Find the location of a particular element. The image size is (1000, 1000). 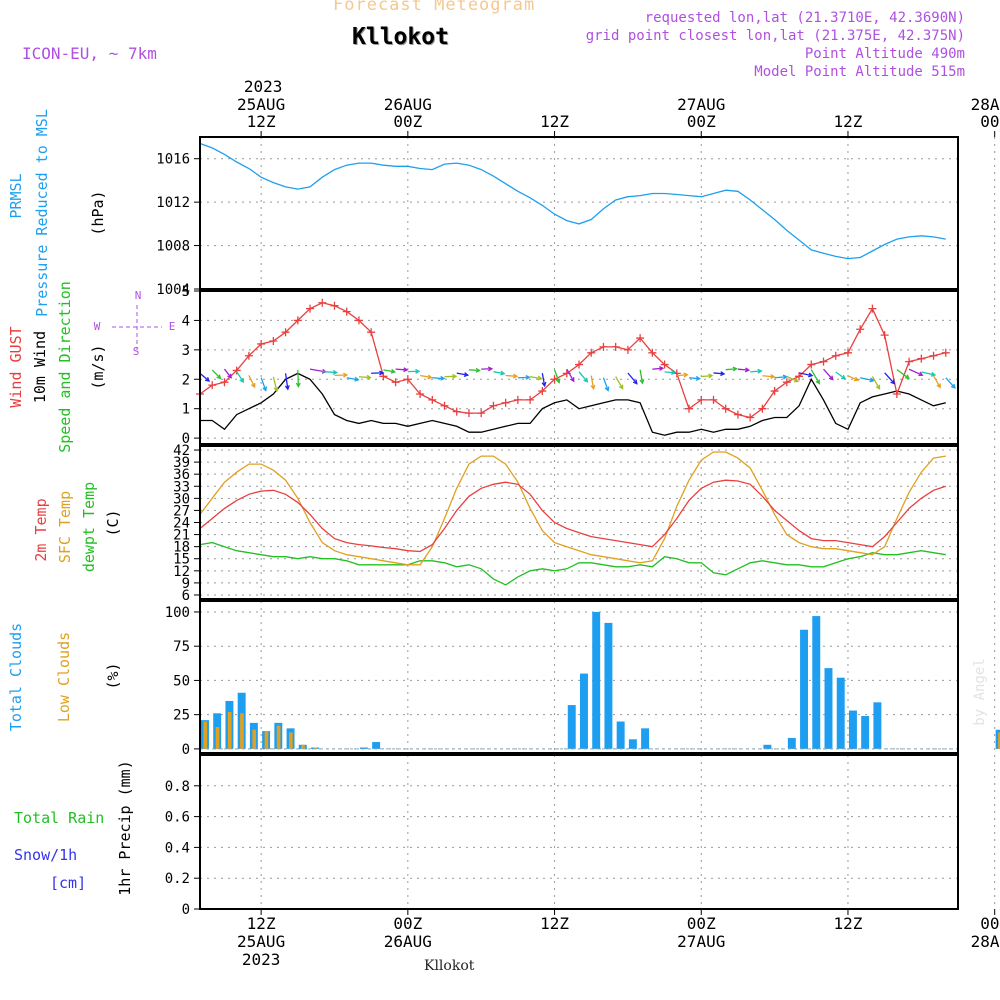

rain-legend-label: Total Rain is located at coordinates (59, 818).